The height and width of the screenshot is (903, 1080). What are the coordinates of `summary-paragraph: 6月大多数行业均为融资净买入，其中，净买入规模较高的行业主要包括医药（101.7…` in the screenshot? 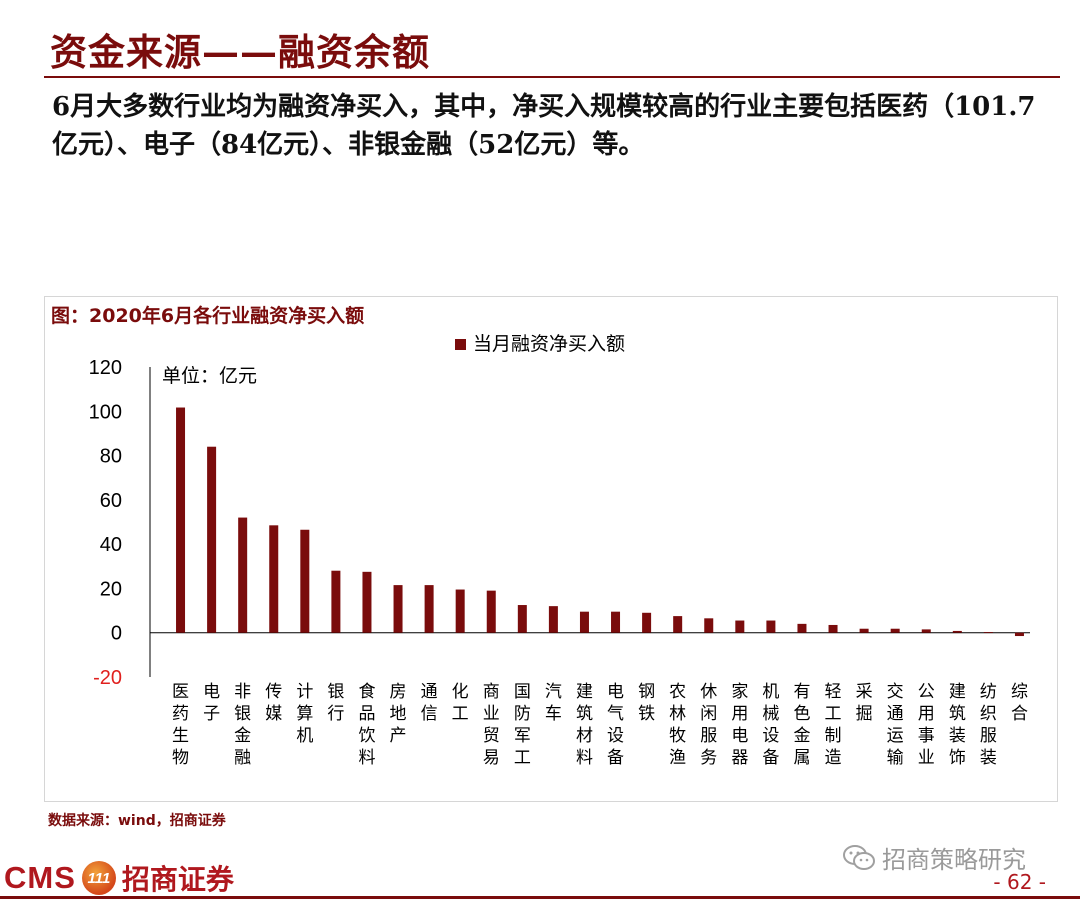 It's located at (544, 126).